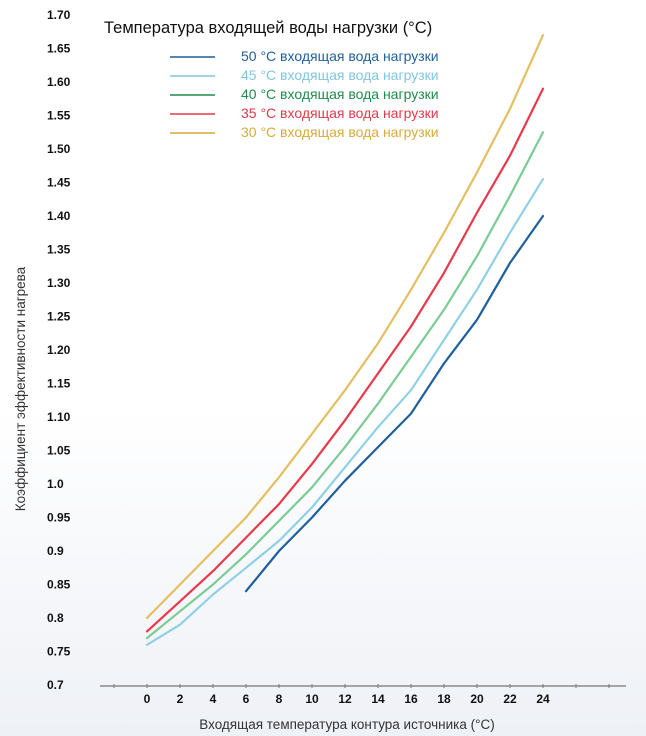 This screenshot has height=736, width=646. I want to click on x-tick-label: 0, so click(147, 699).